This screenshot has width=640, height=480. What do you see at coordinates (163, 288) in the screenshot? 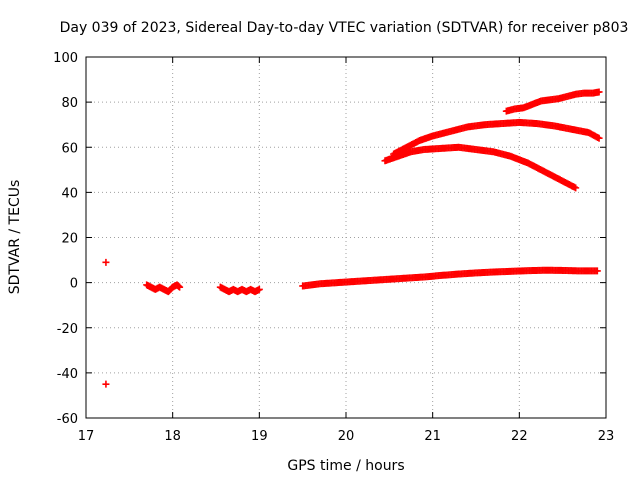
I see `series-segment-a` at bounding box center [163, 288].